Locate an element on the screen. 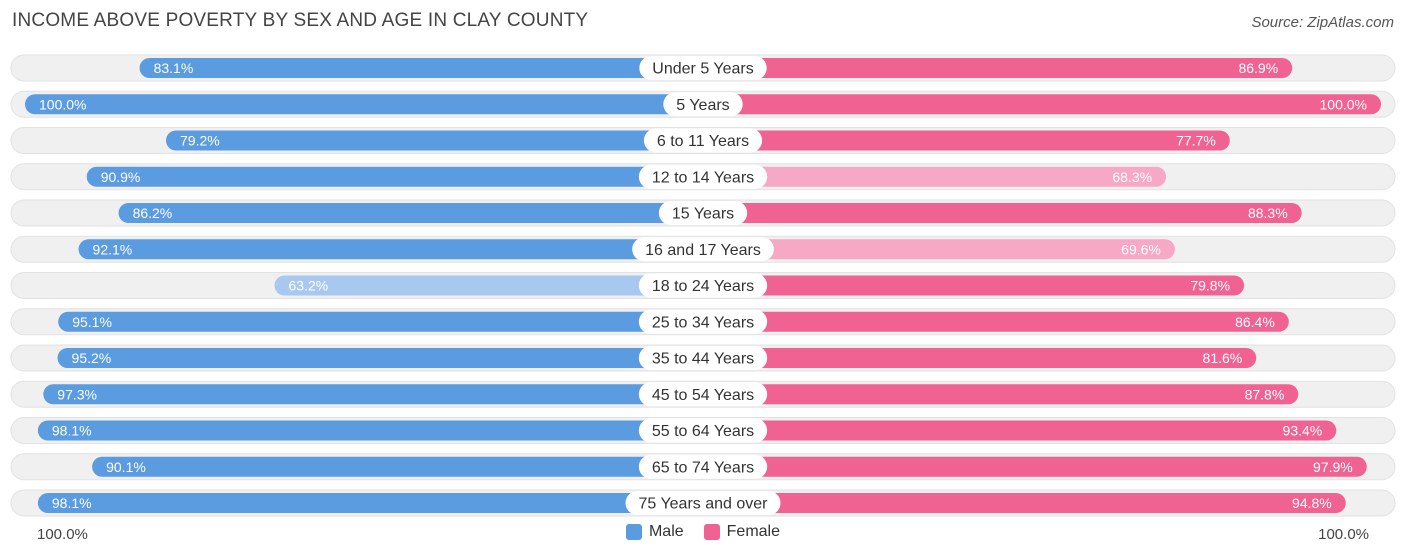 The image size is (1406, 559). chart-row: 86.2% 88.3% 15 Years is located at coordinates (703, 213).